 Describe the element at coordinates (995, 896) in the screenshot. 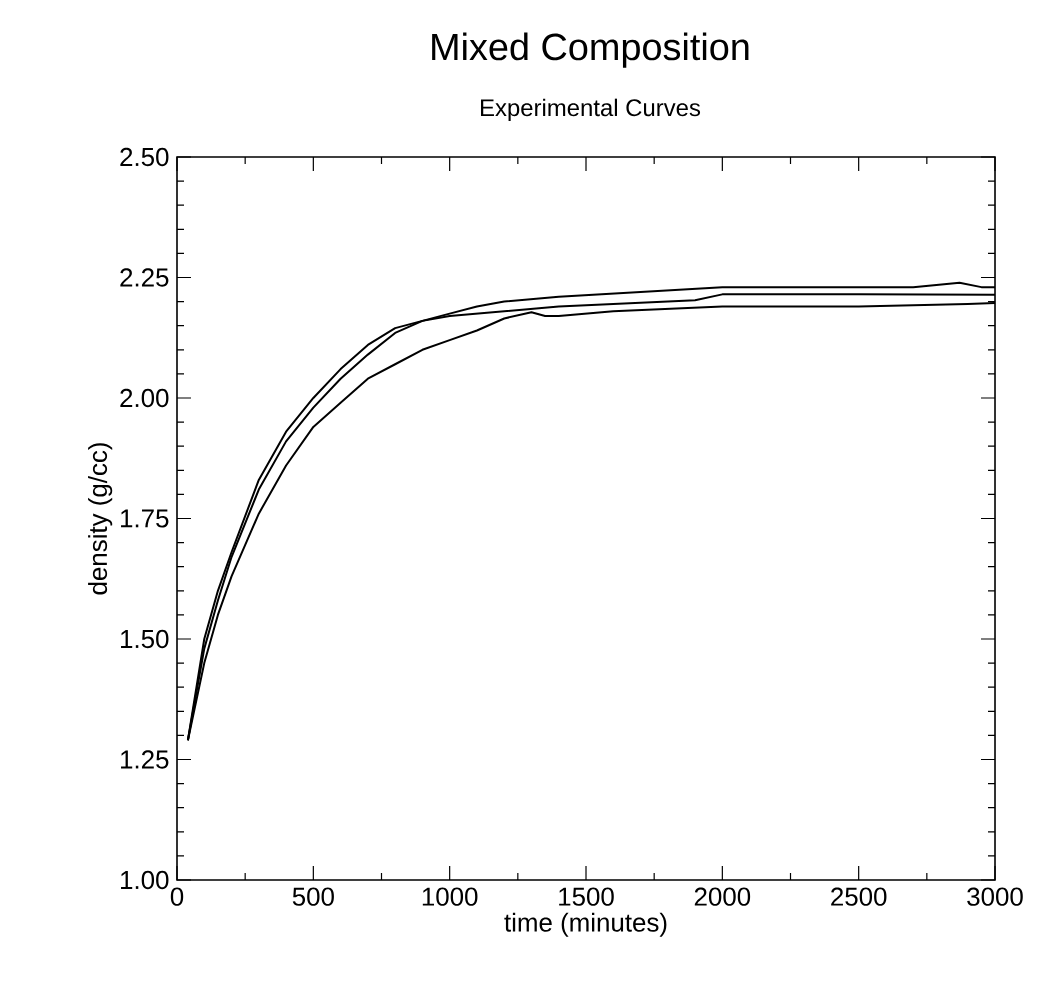

I see `x-tick-label: 3000` at that location.